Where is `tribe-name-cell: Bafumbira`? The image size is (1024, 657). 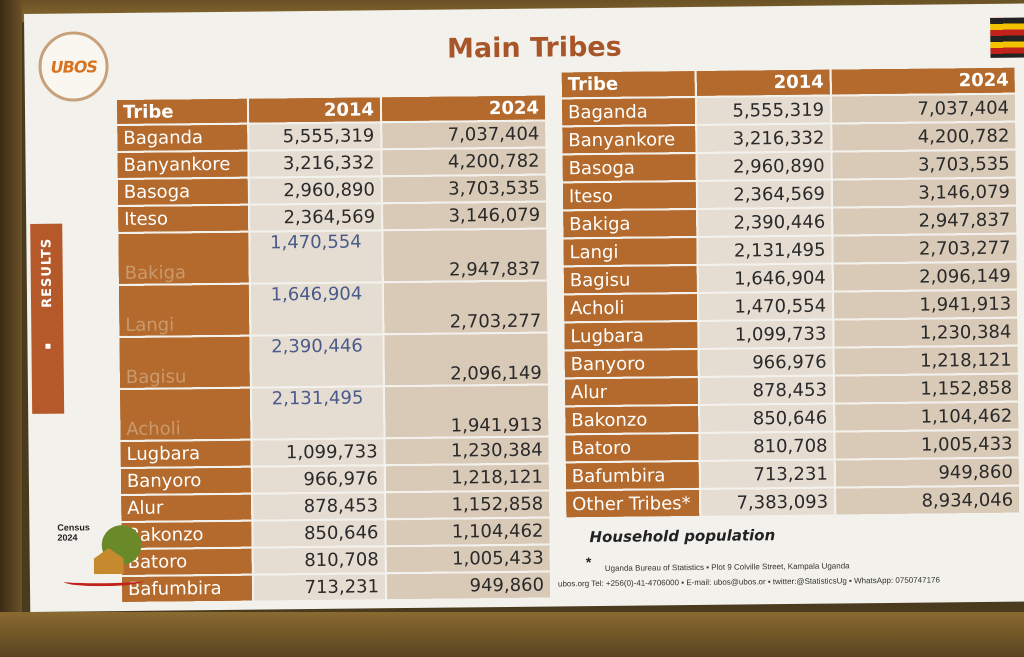 tribe-name-cell: Bafumbira is located at coordinates (632, 475).